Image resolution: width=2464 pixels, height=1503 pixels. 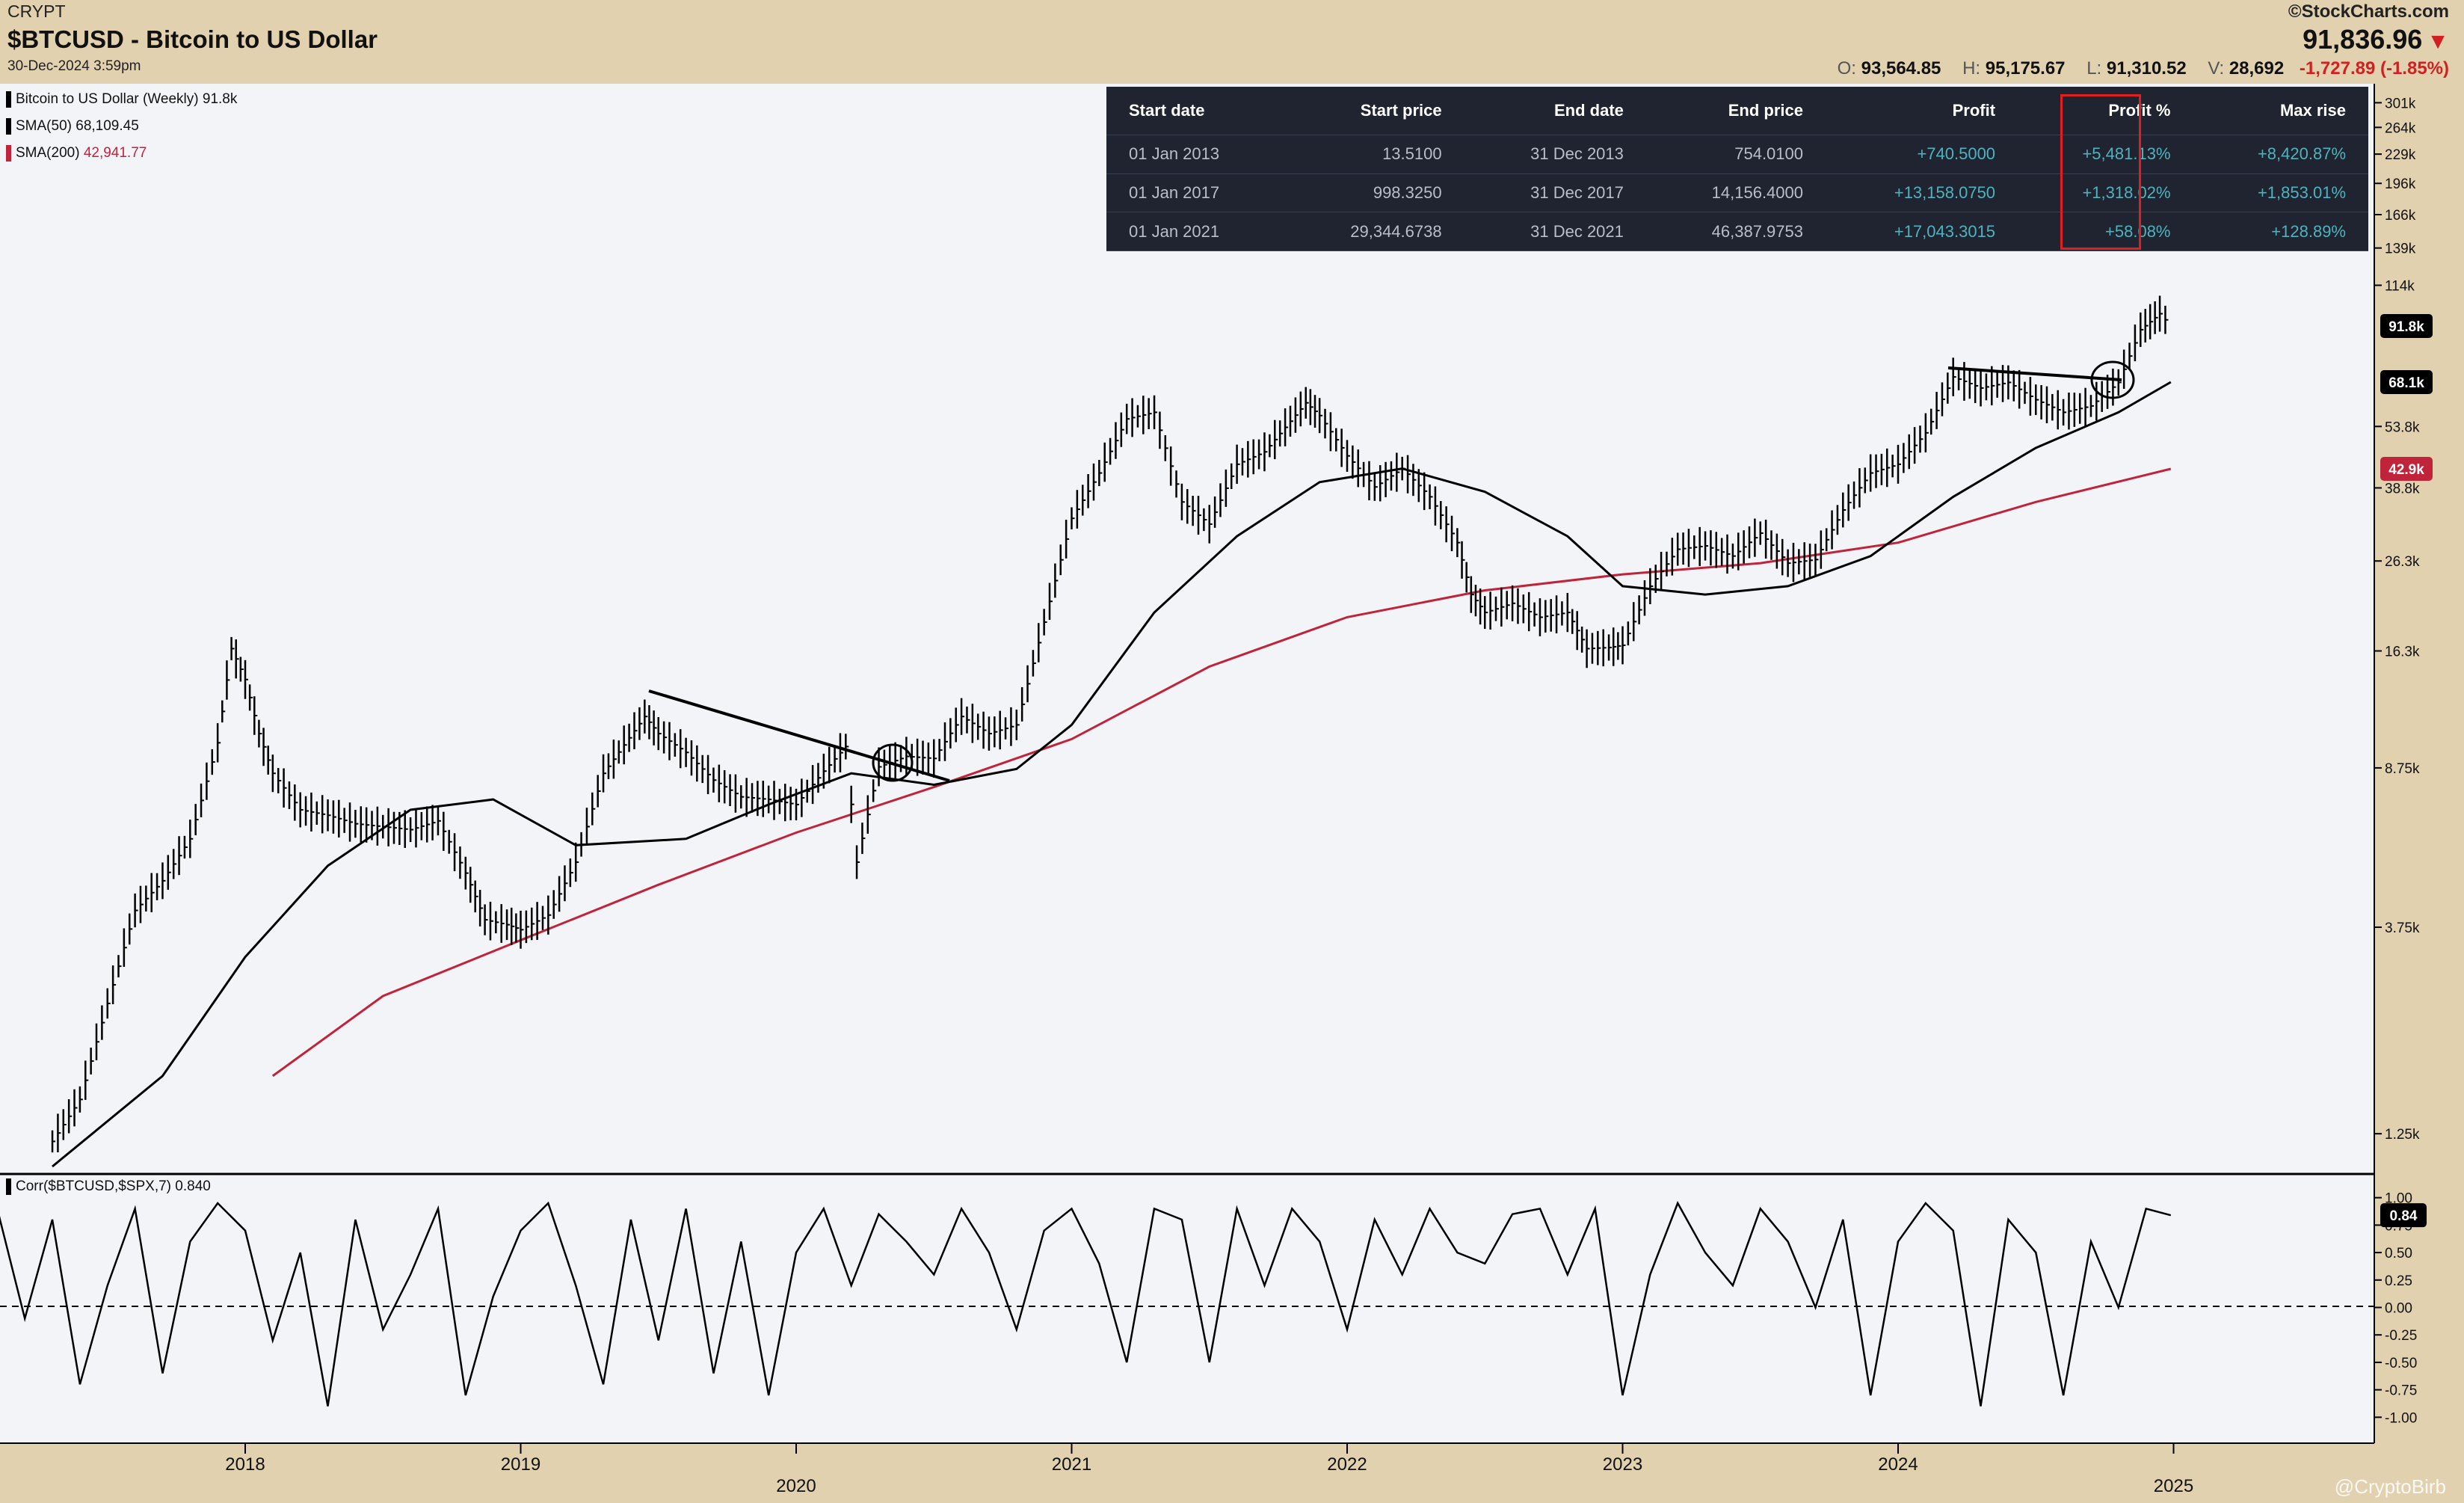 What do you see at coordinates (8, 1186) in the screenshot?
I see `corr-swatch` at bounding box center [8, 1186].